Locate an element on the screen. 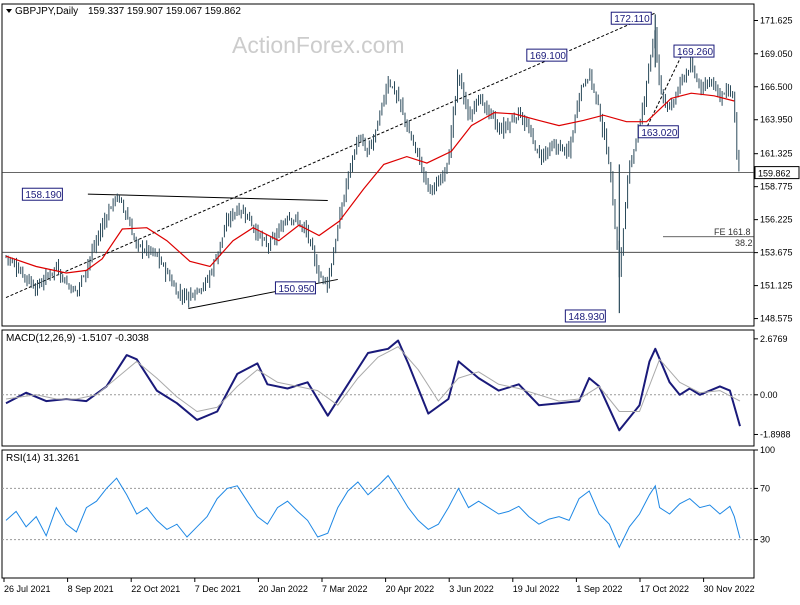  rsi-series-rsi is located at coordinates (373, 511).